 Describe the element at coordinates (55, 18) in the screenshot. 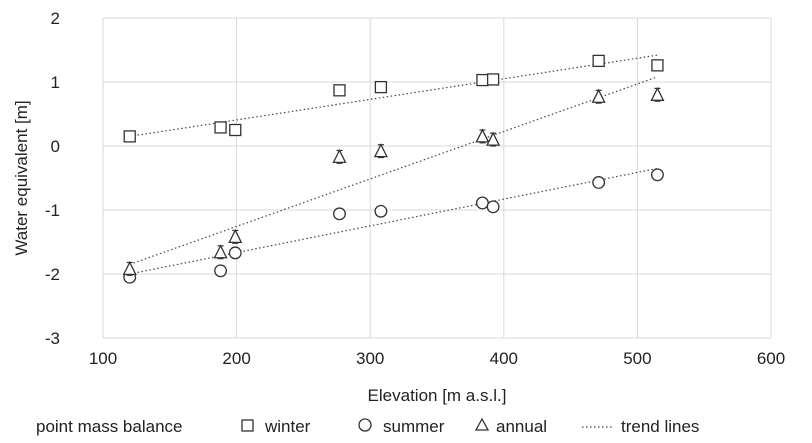

I see `y-tick-label: 2` at that location.